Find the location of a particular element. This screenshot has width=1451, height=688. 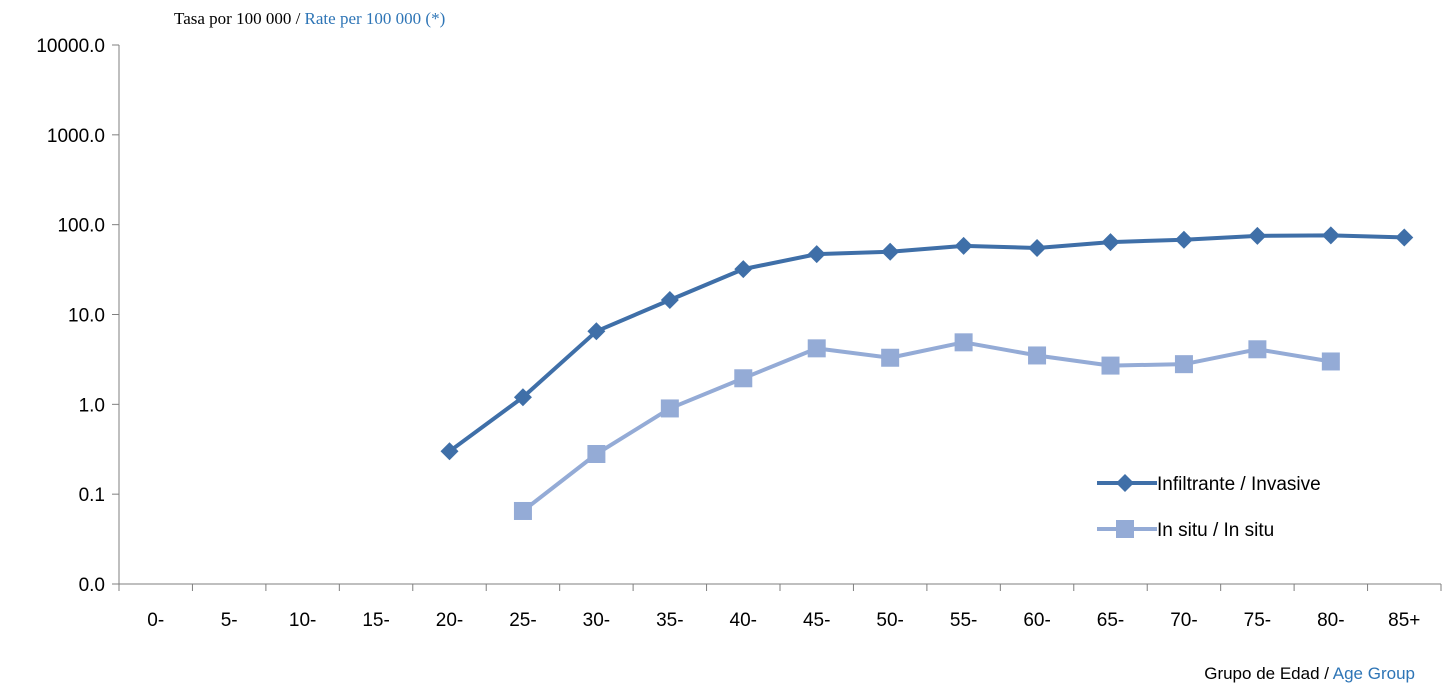

x-tick-label: 75- is located at coordinates (1257, 620).